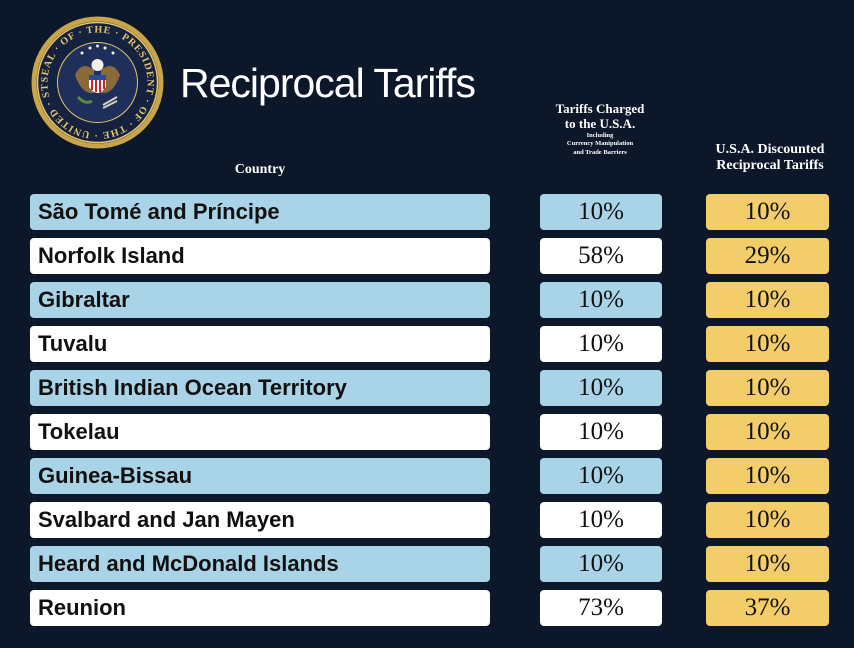 This screenshot has width=854, height=648. I want to click on page-title: Reciprocal Tariffs, so click(328, 83).